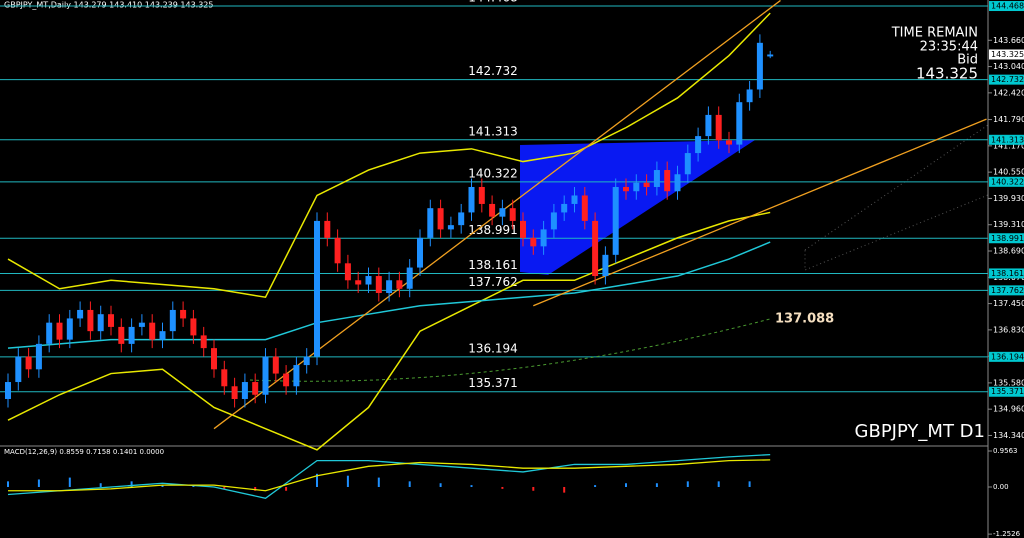 This screenshot has width=1024, height=538. I want to click on highlight-zone, so click(637, 207).